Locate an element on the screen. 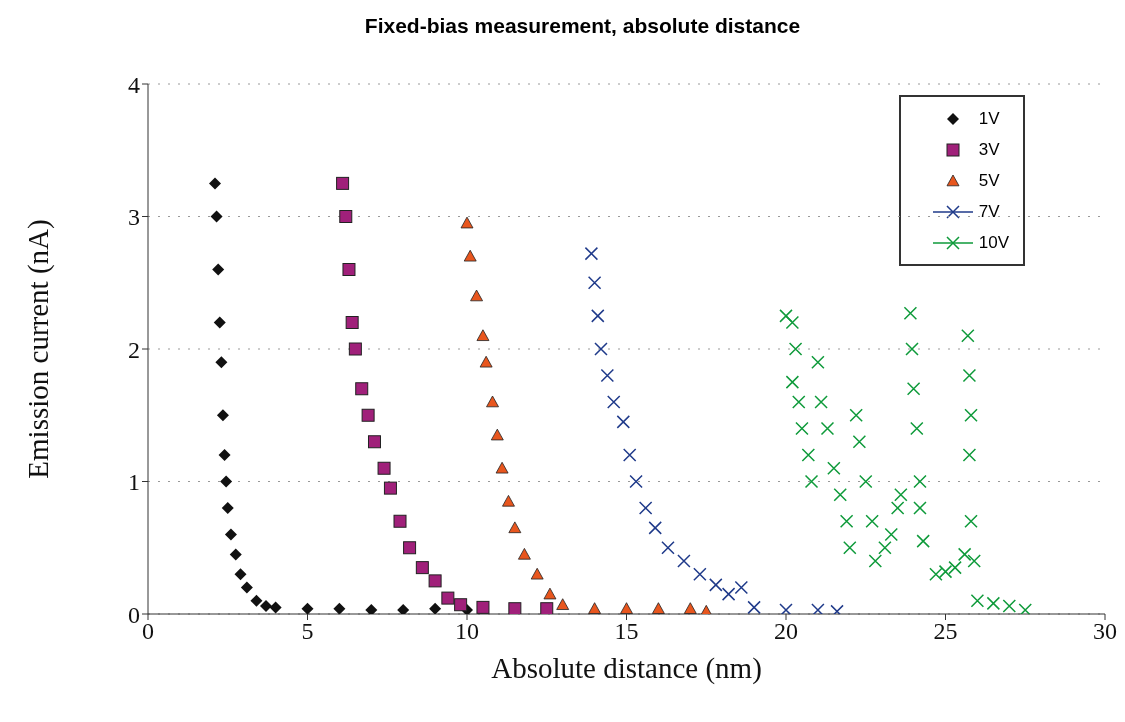  legend-label: 10V is located at coordinates (993, 242).